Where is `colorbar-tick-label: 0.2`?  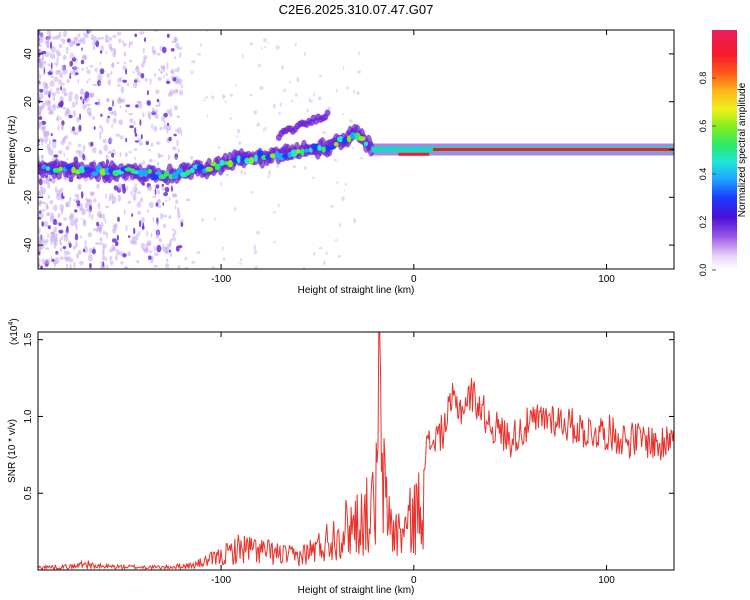
colorbar-tick-label: 0.2 is located at coordinates (703, 222).